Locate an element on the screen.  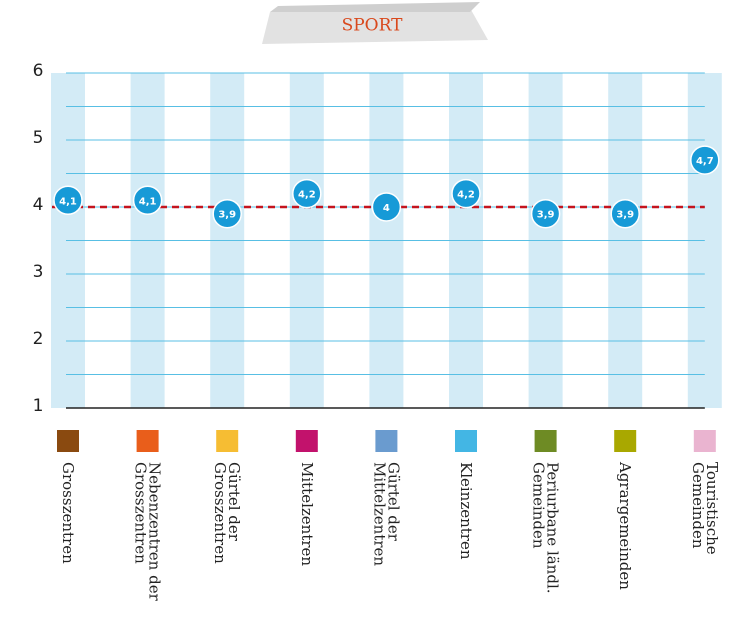
title-ribbon is located at coordinates (375, 26).